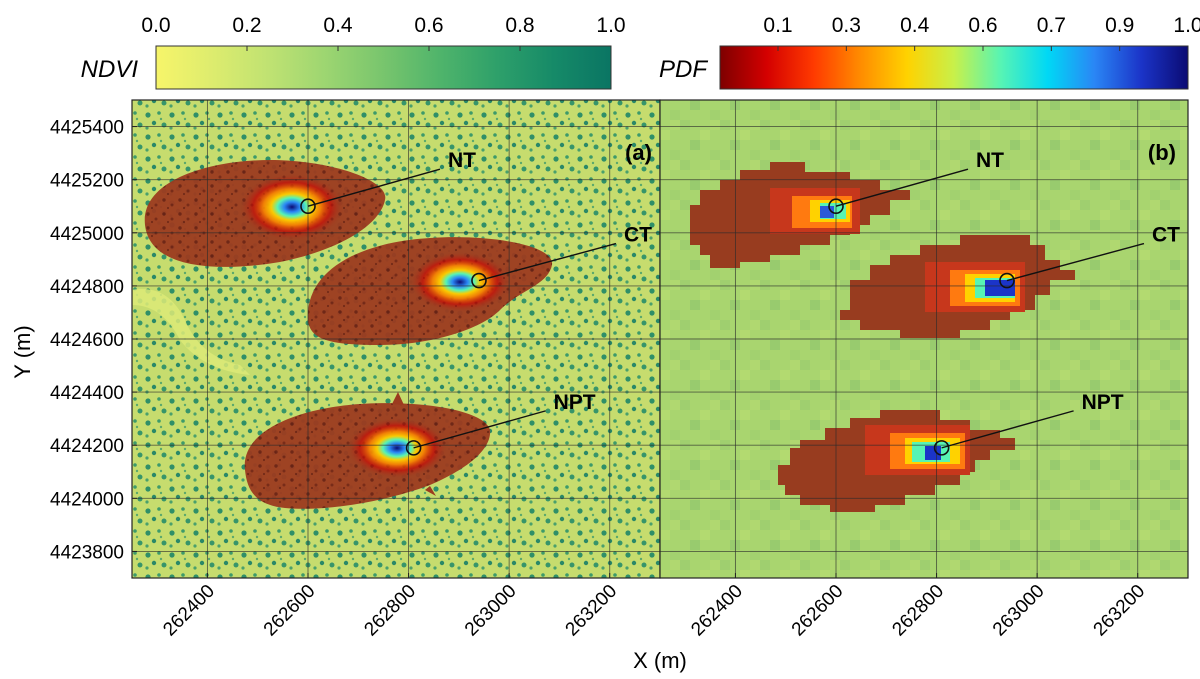 This screenshot has width=1200, height=679. I want to click on footprint-NT-a-peak, so click(292, 207).